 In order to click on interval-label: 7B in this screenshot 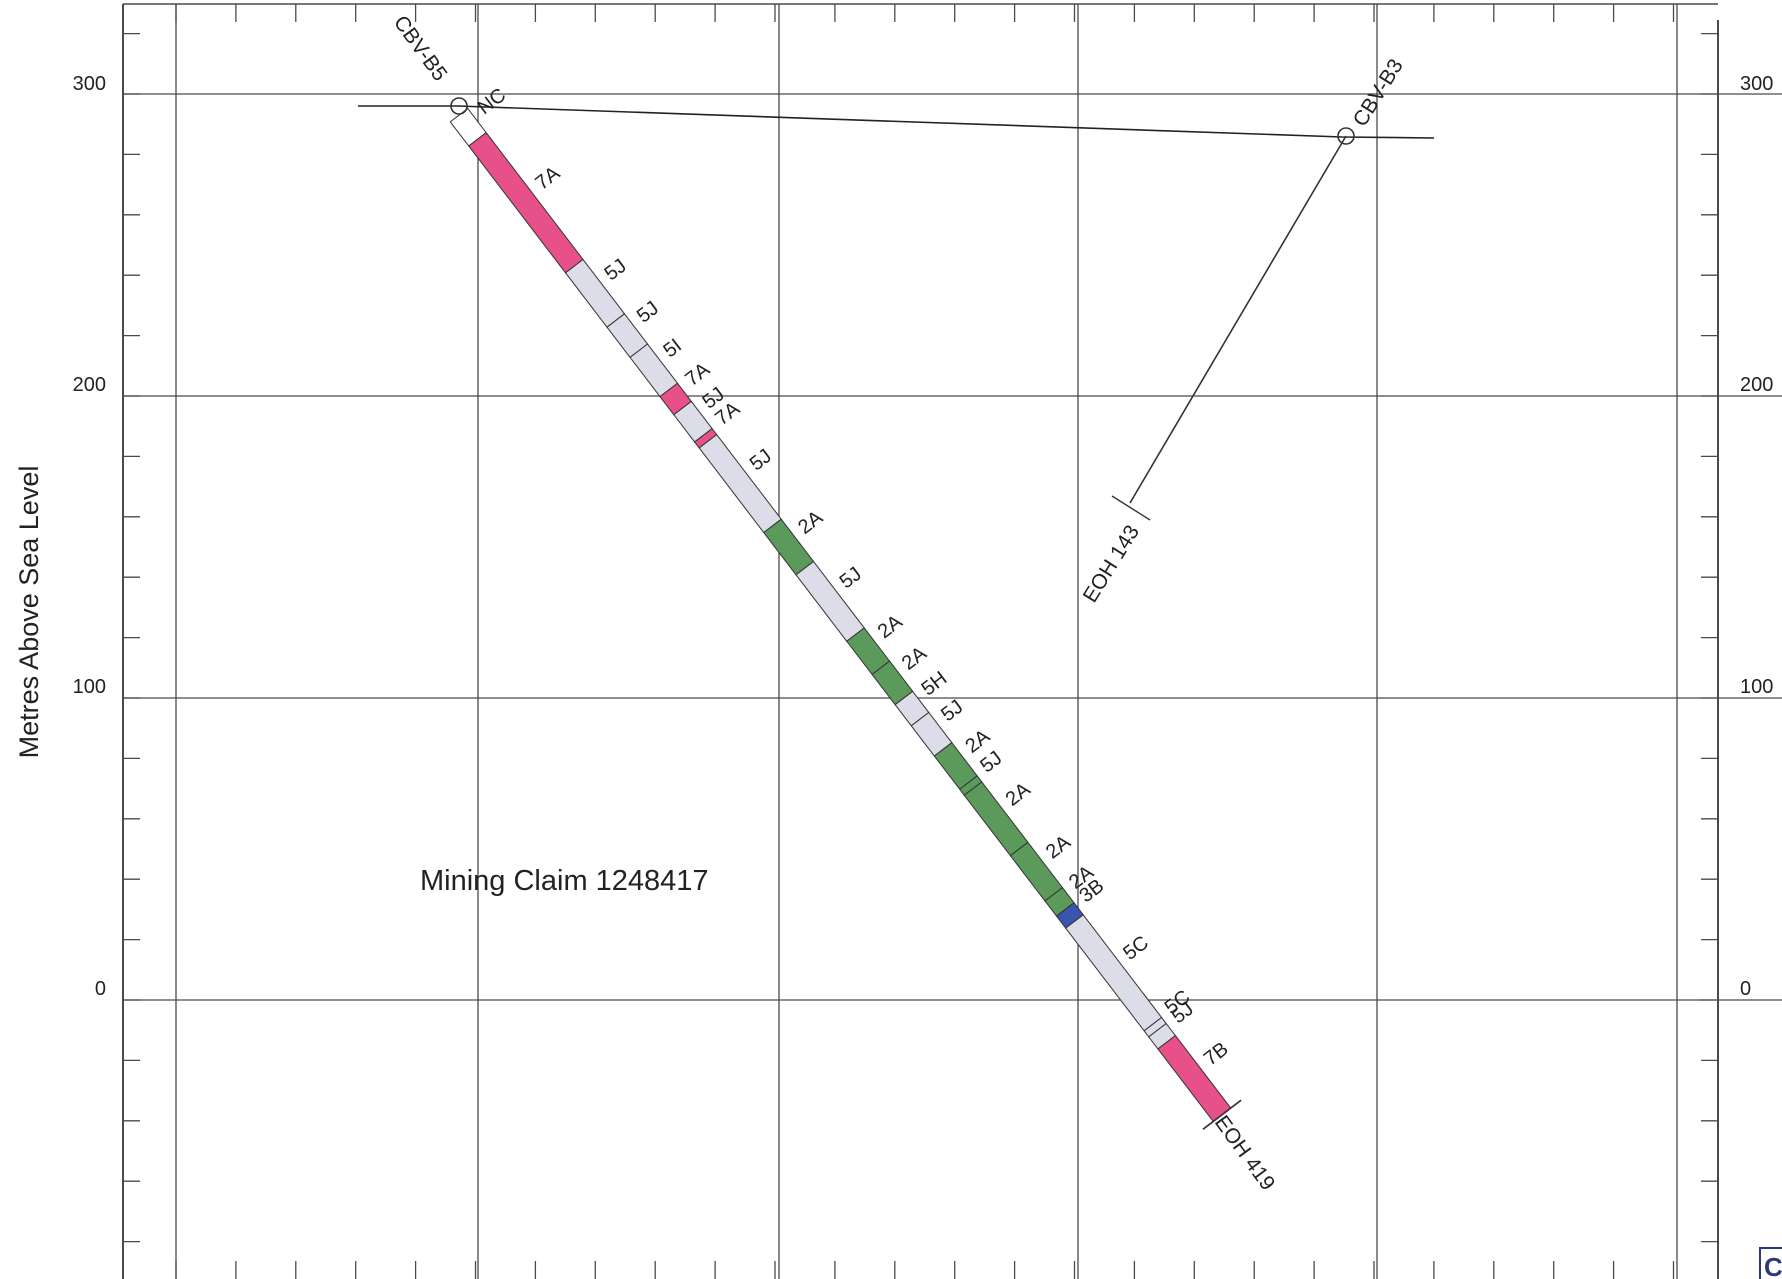, I will do `click(1216, 1054)`.